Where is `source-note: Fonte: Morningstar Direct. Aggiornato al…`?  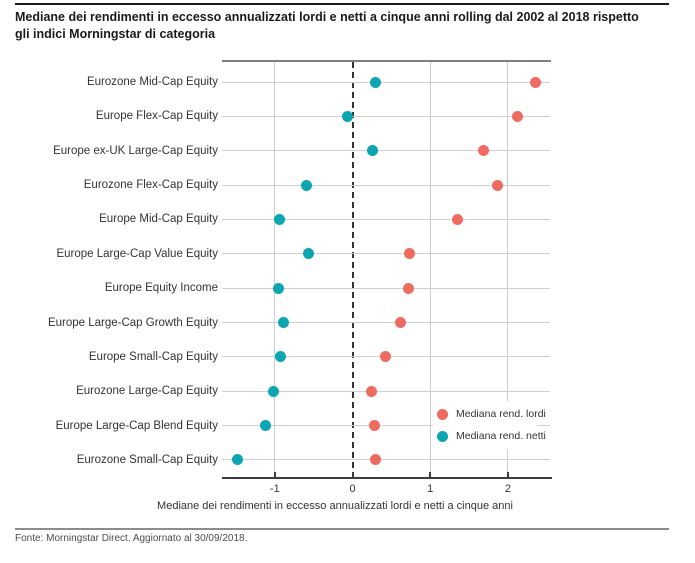
source-note: Fonte: Morningstar Direct. Aggiornato al… is located at coordinates (131, 538).